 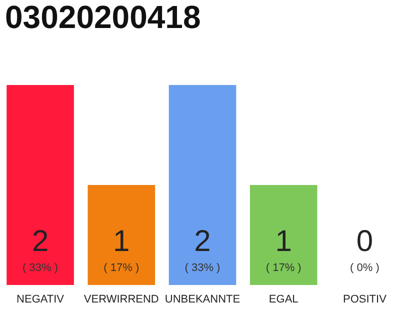 What do you see at coordinates (202, 300) in the screenshot?
I see `x-tick-label: UNBEKANNTE` at bounding box center [202, 300].